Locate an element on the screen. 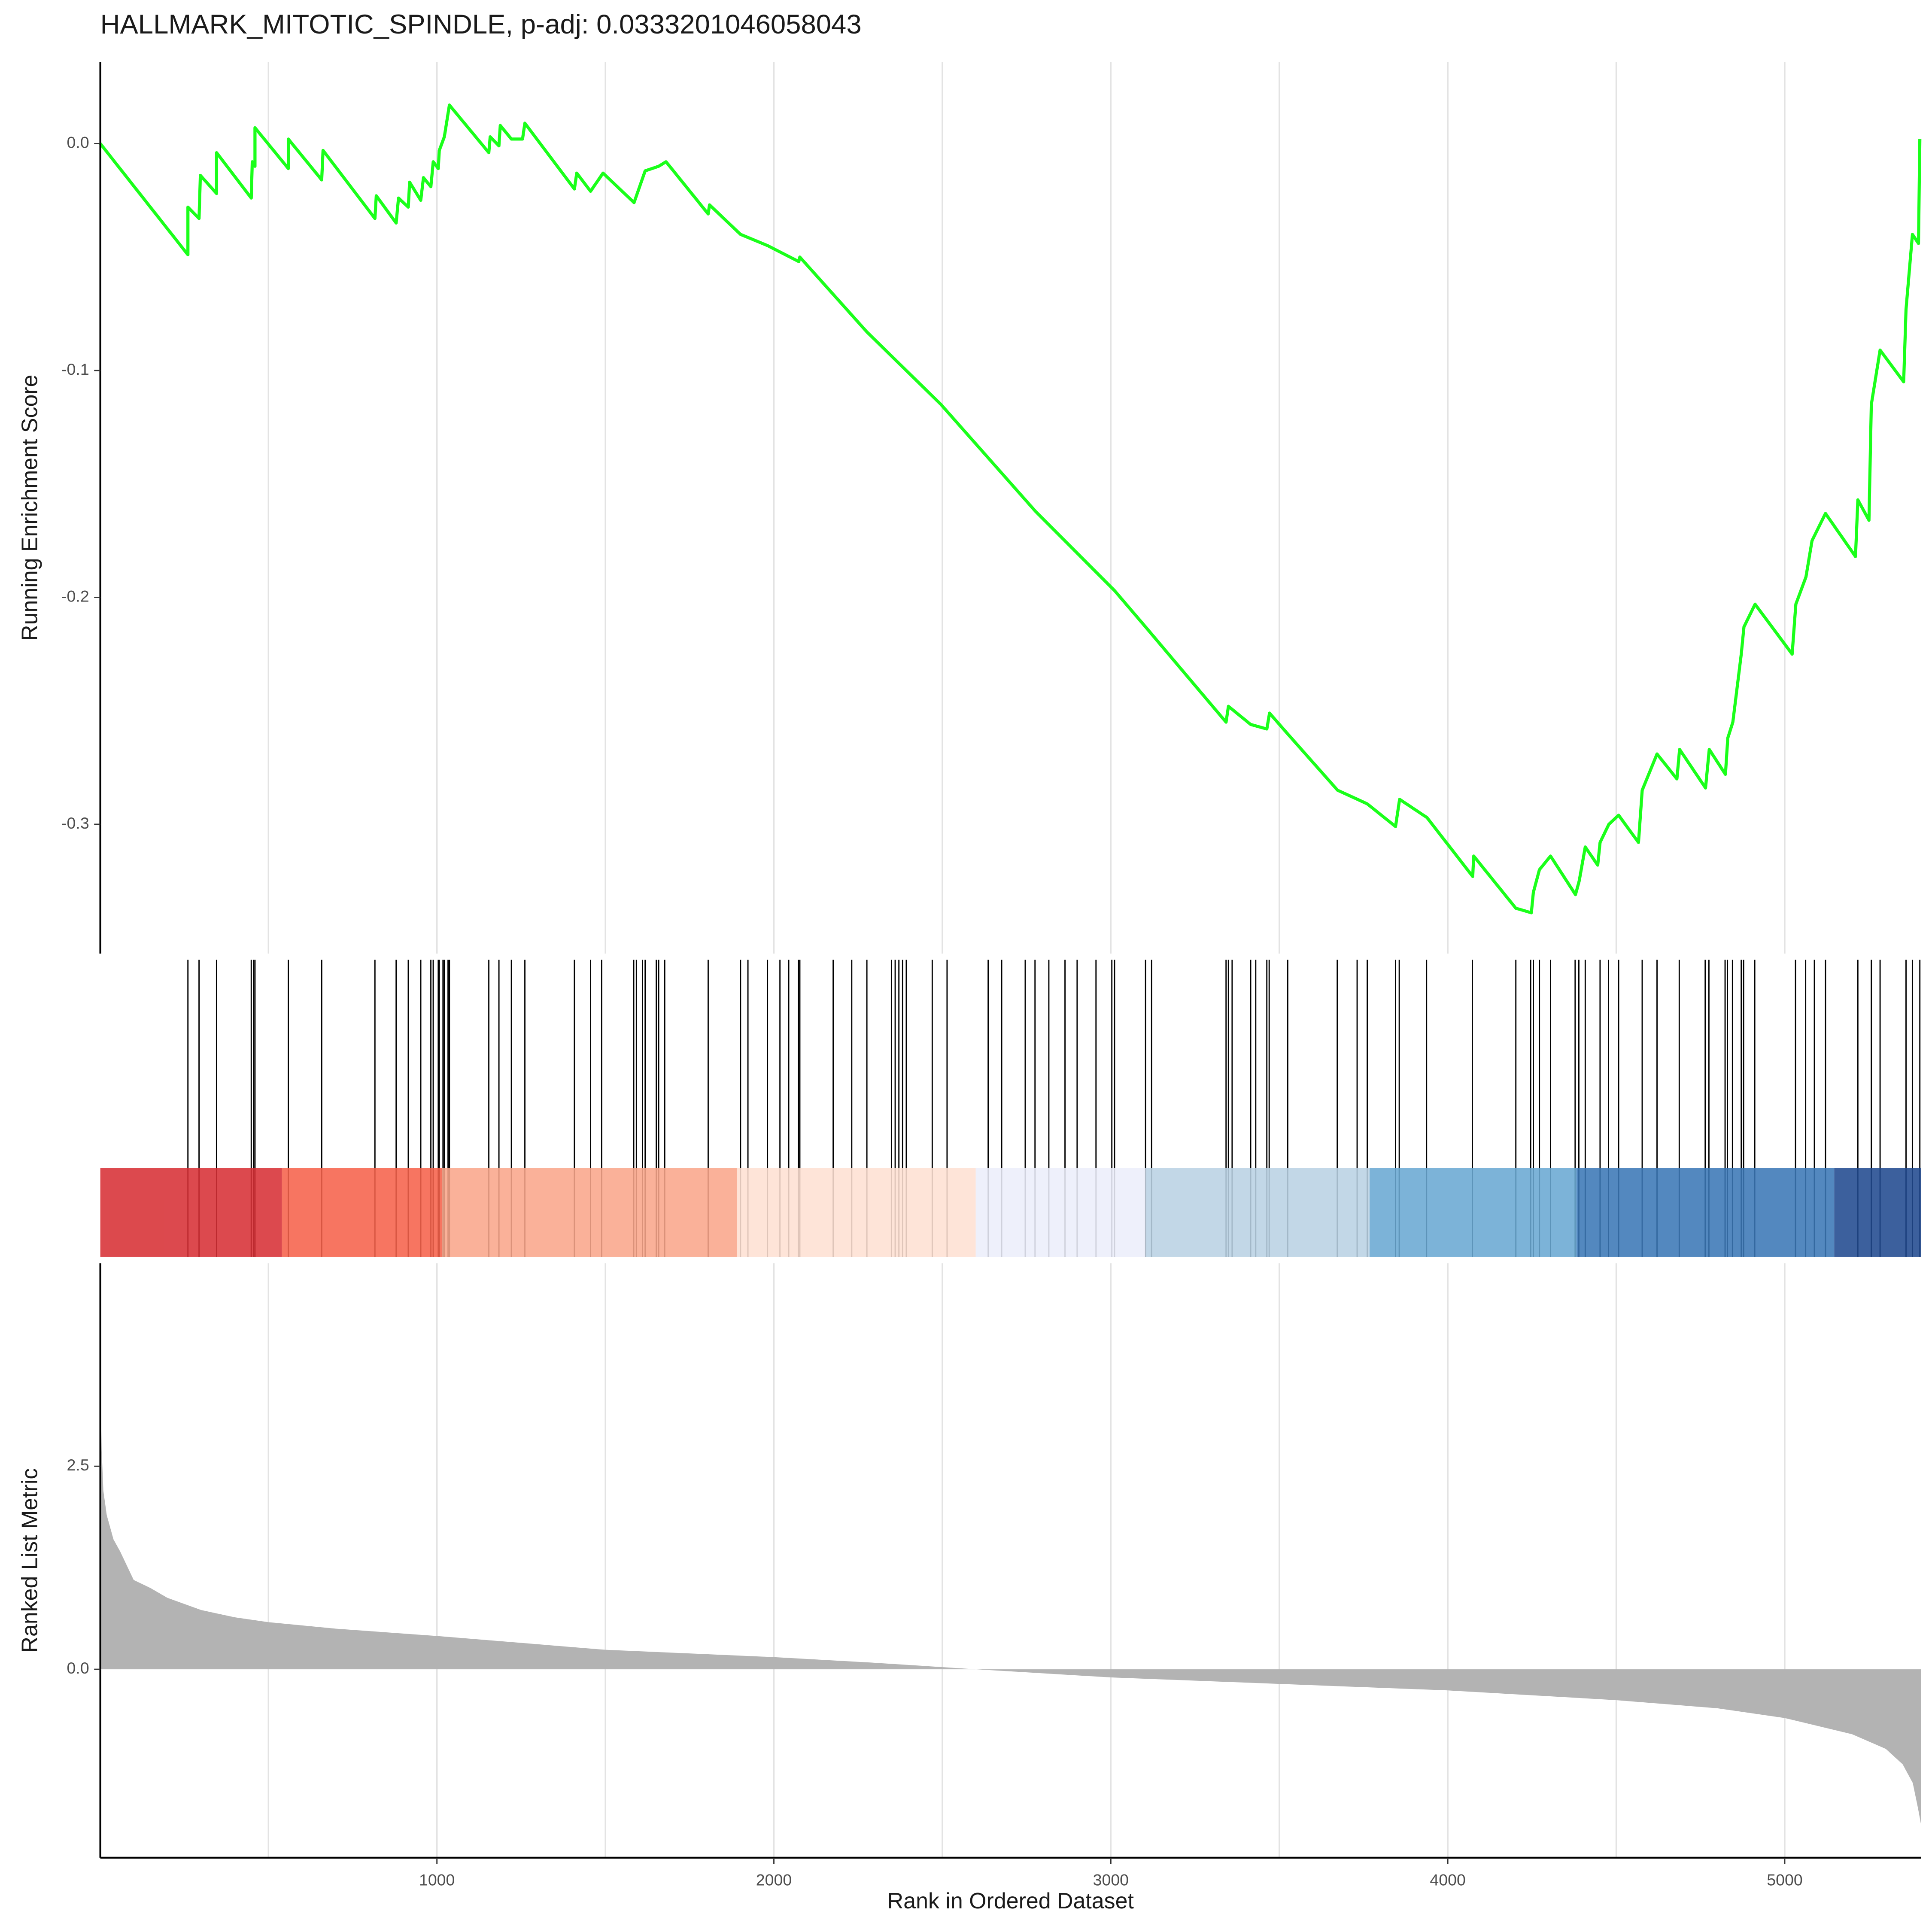 The image size is (1932, 1932). y-axis-label: Ranked List Metric is located at coordinates (31, 1561).